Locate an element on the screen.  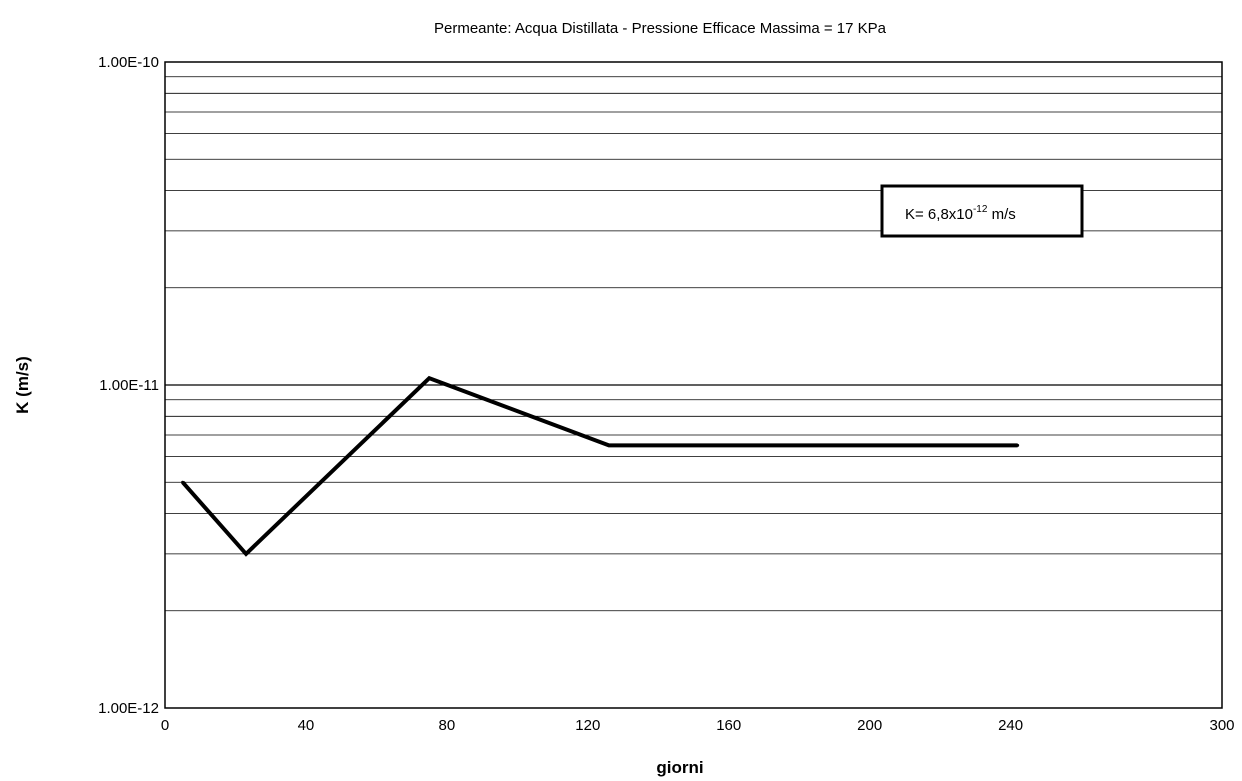
y-tick-label: 1.00E-12 is located at coordinates (128, 708).